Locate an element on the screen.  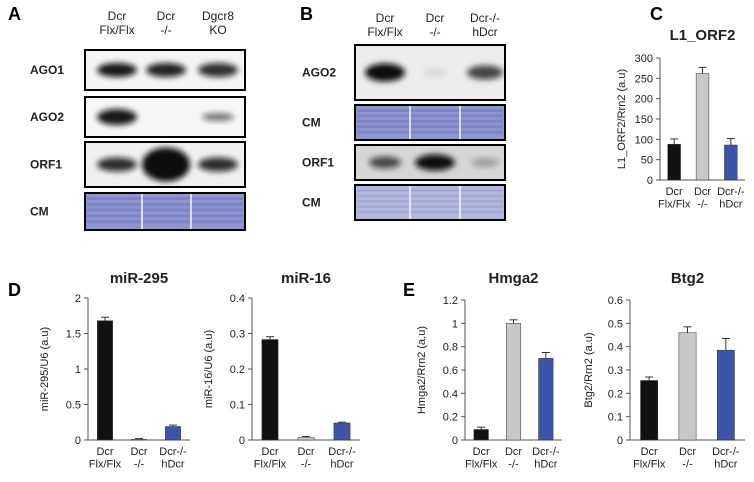
y-axis-label: miR-16/U6 (a.u) is located at coordinates (209, 369).